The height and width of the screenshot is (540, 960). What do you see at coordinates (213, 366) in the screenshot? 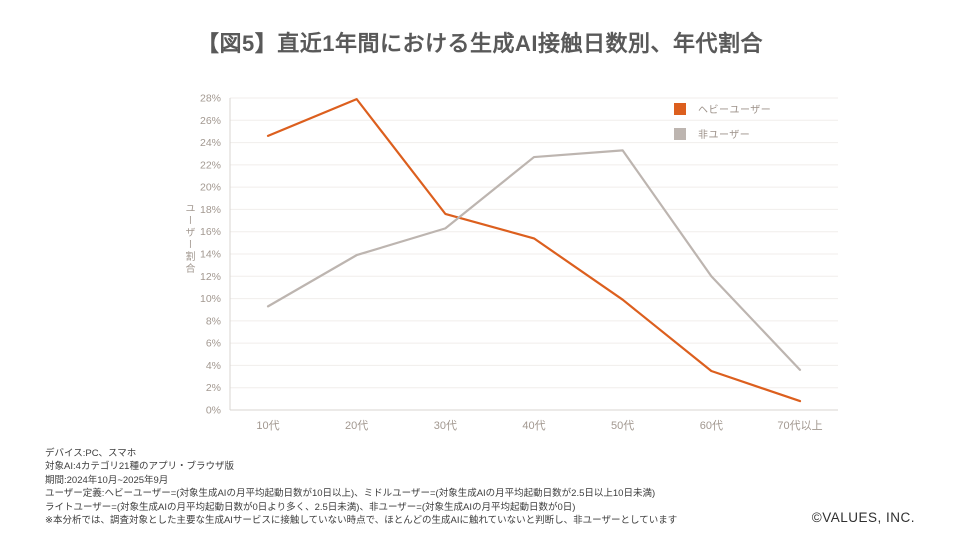
I see `y-tick-label: 4%` at bounding box center [213, 366].